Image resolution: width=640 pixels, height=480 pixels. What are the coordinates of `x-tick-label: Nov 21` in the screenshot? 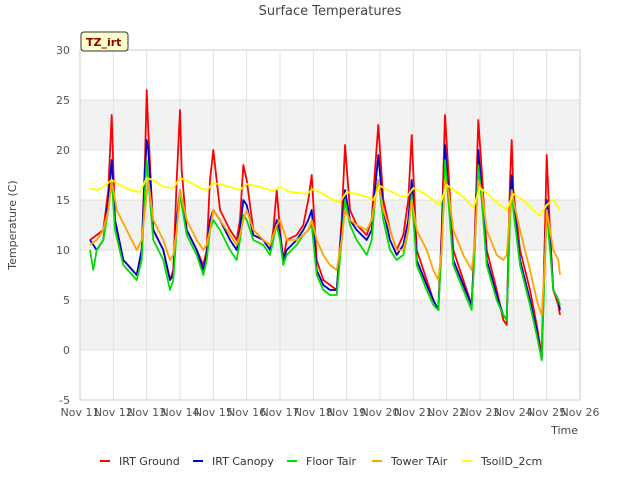 It's located at (413, 412).